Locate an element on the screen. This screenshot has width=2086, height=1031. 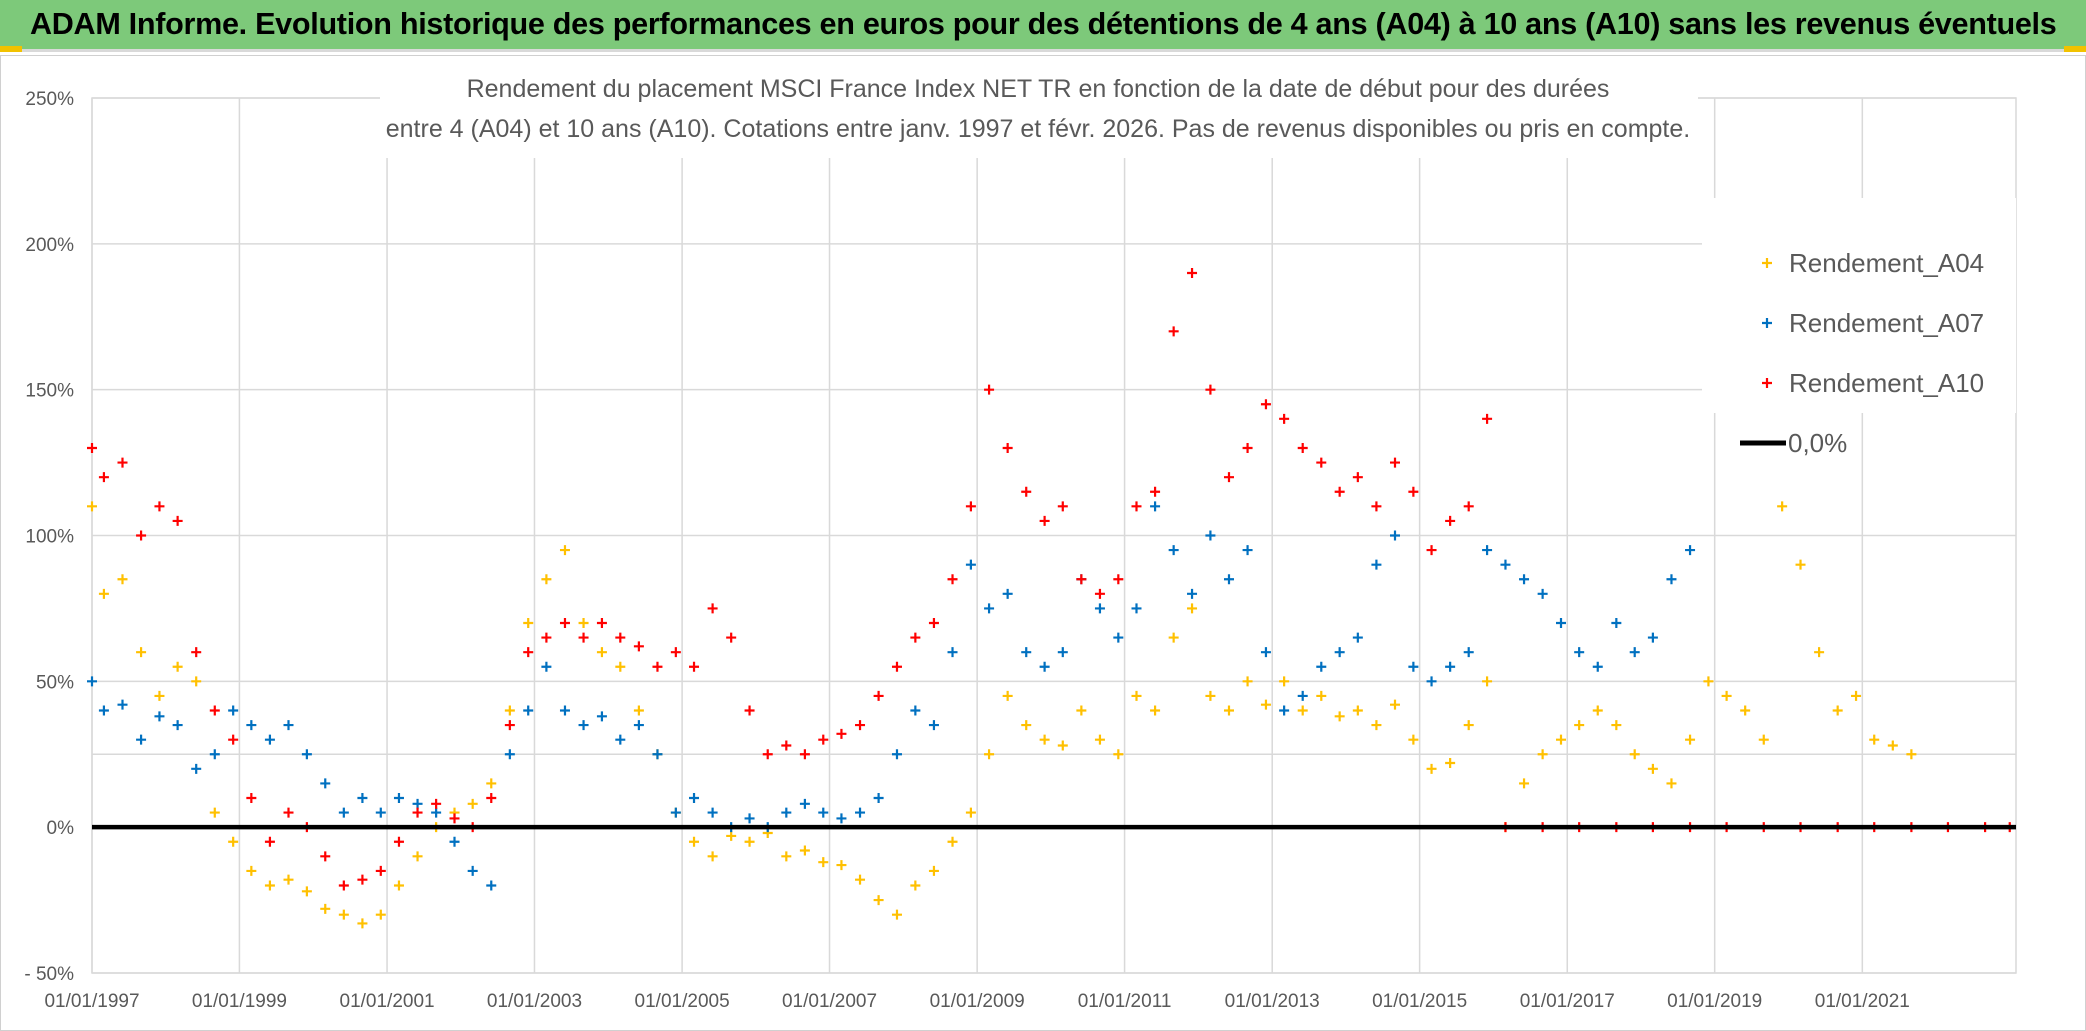
y-tick-label: 100% is located at coordinates (49, 537).